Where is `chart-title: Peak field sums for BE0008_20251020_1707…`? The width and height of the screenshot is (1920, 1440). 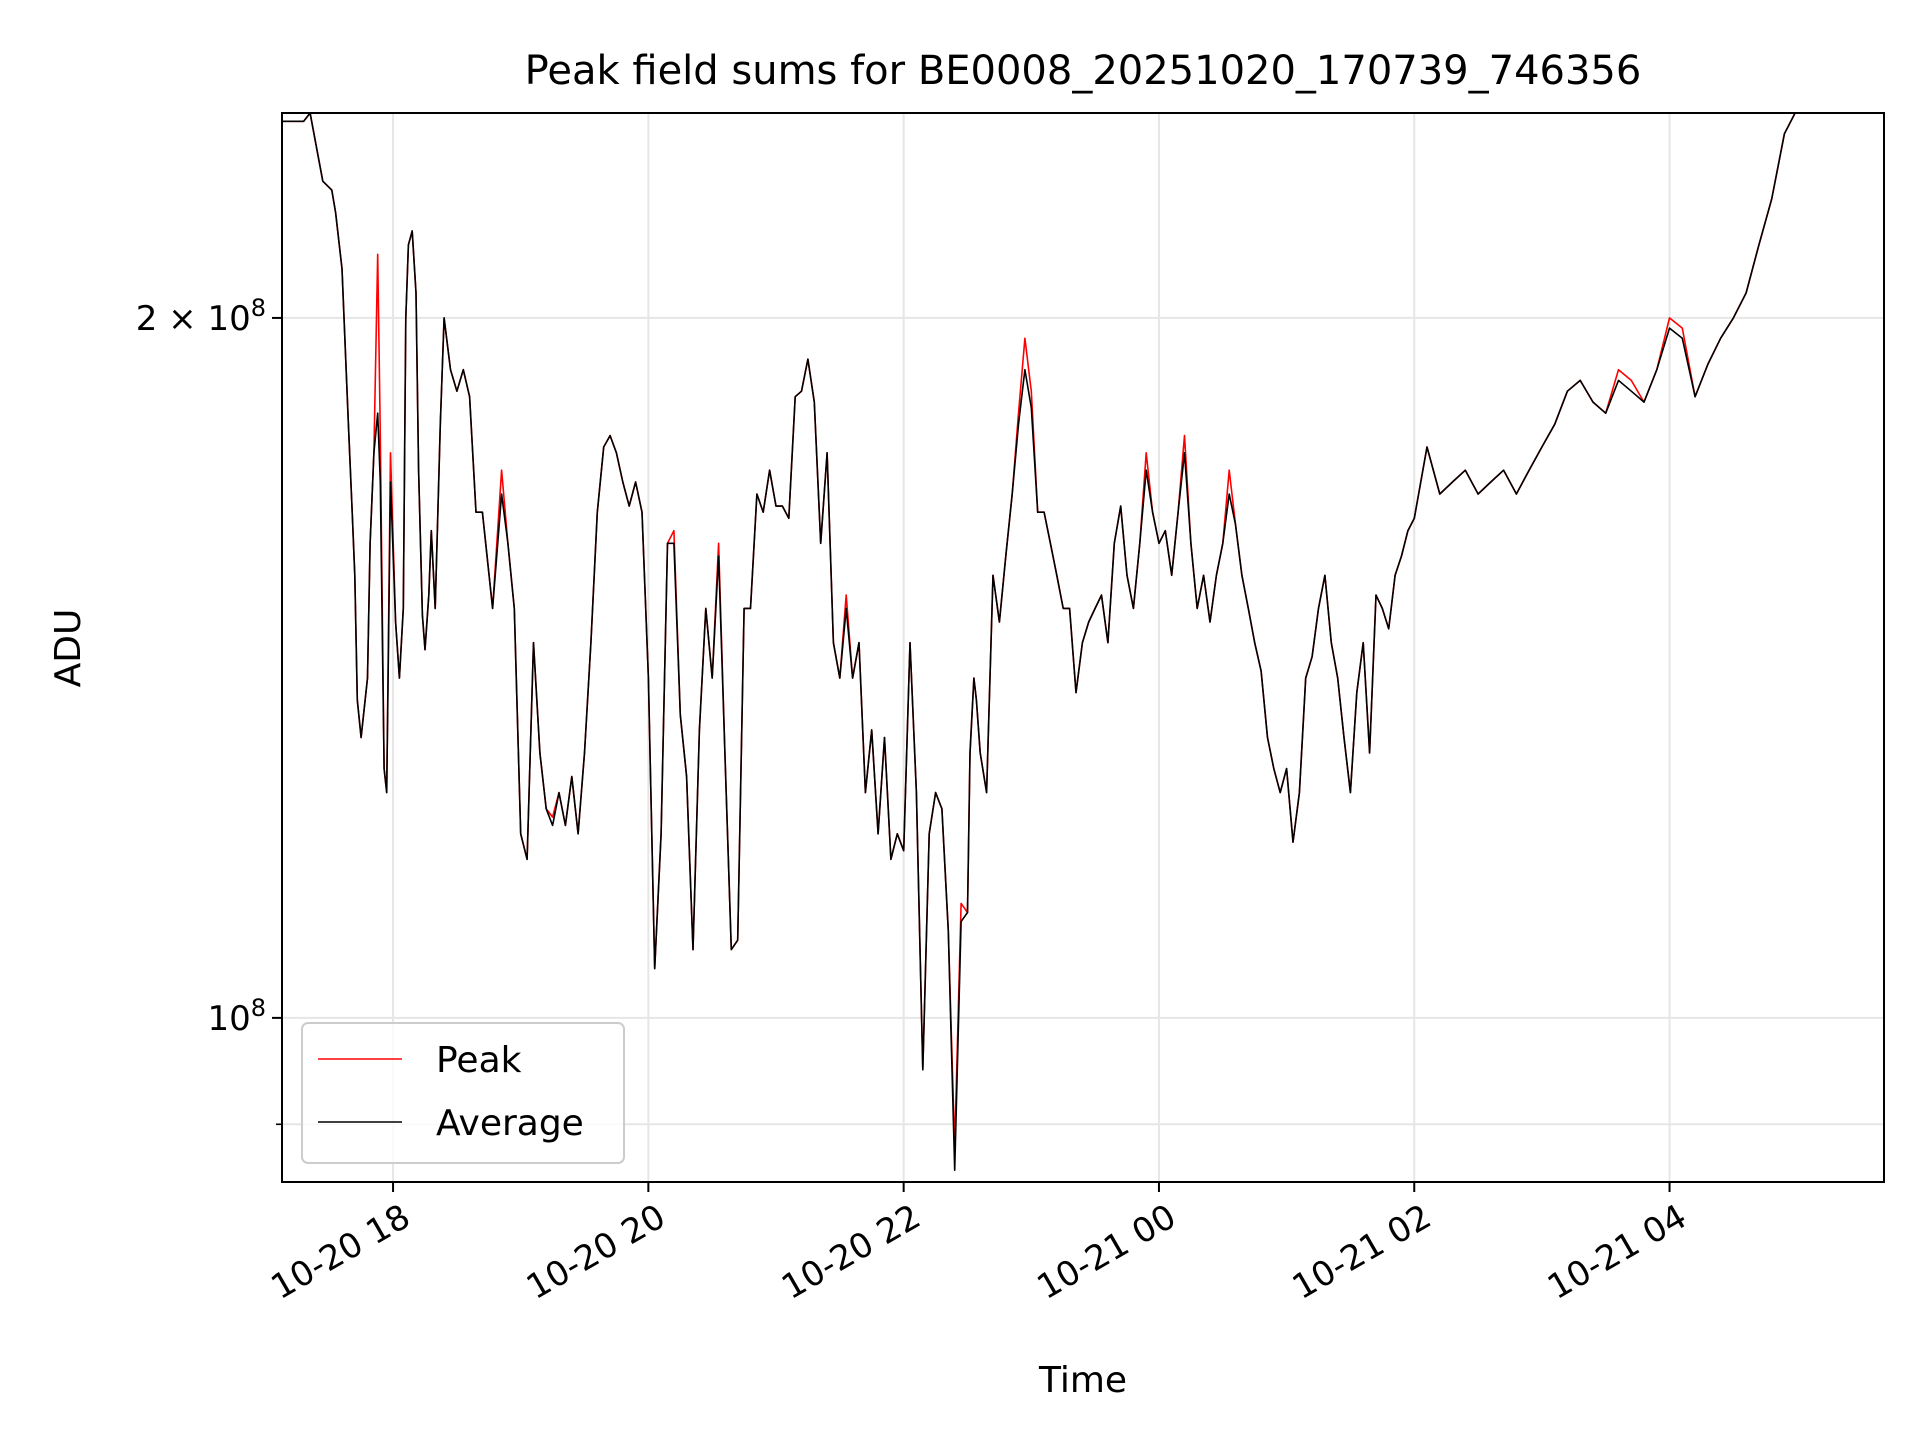
chart-title: Peak field sums for BE0008_20251020_1707… is located at coordinates (1083, 71).